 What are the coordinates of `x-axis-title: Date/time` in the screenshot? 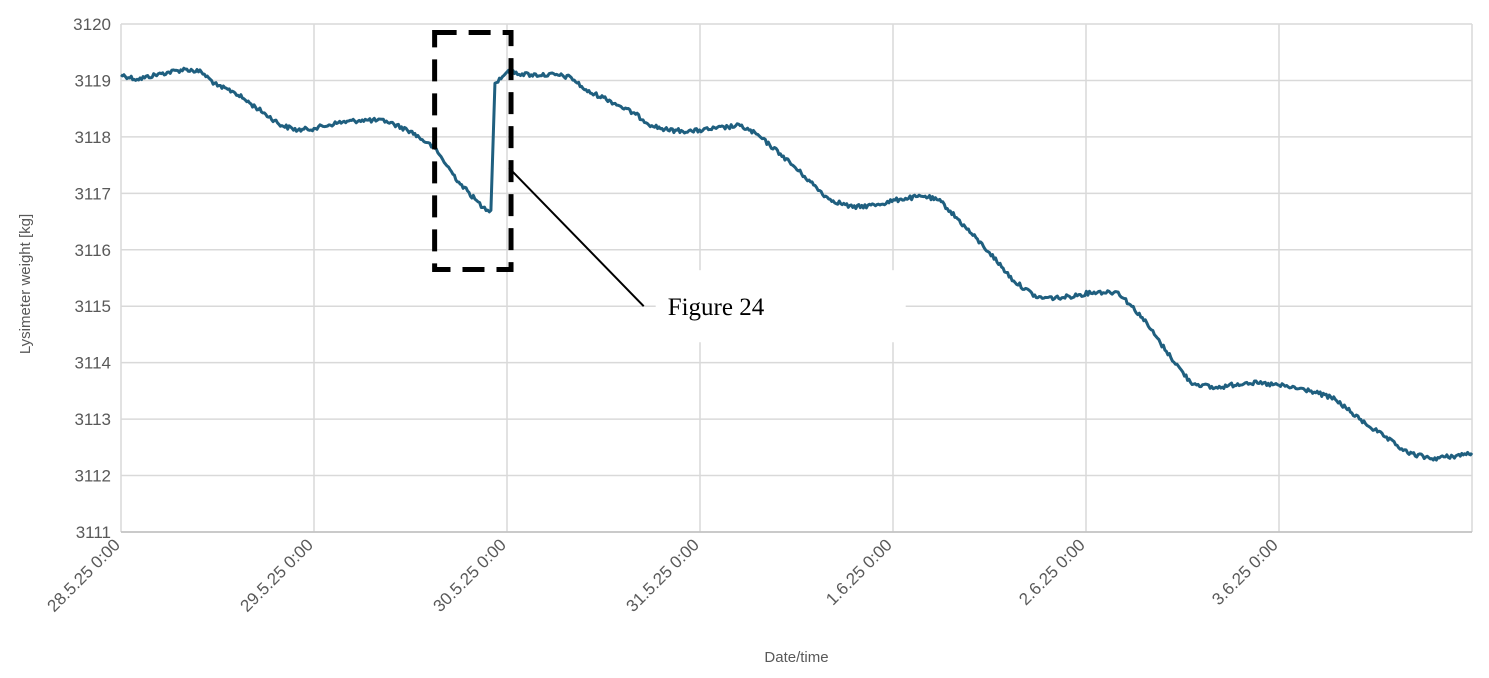 It's located at (796, 657).